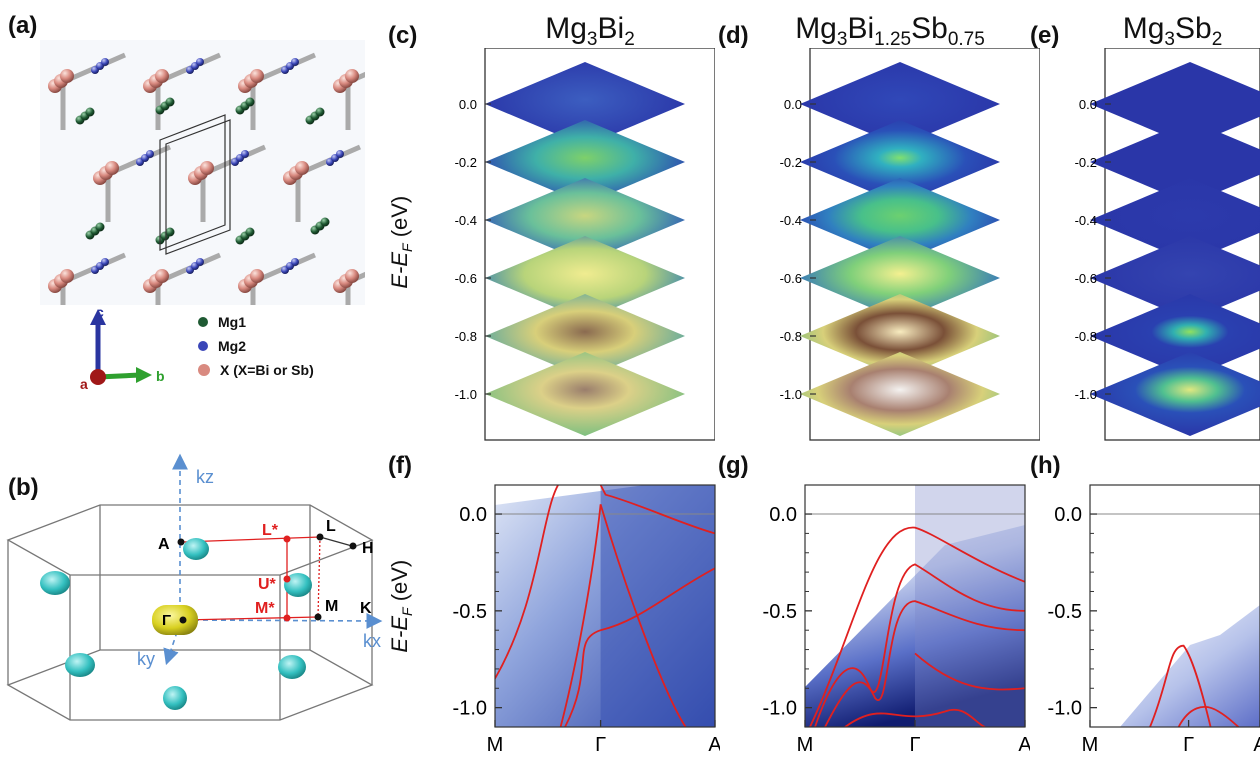 The image size is (1260, 758). I want to click on stack-panel-c: 0.0 -0.2 -0.4 -0.6 -0.8 -1.0, so click(585, 244).